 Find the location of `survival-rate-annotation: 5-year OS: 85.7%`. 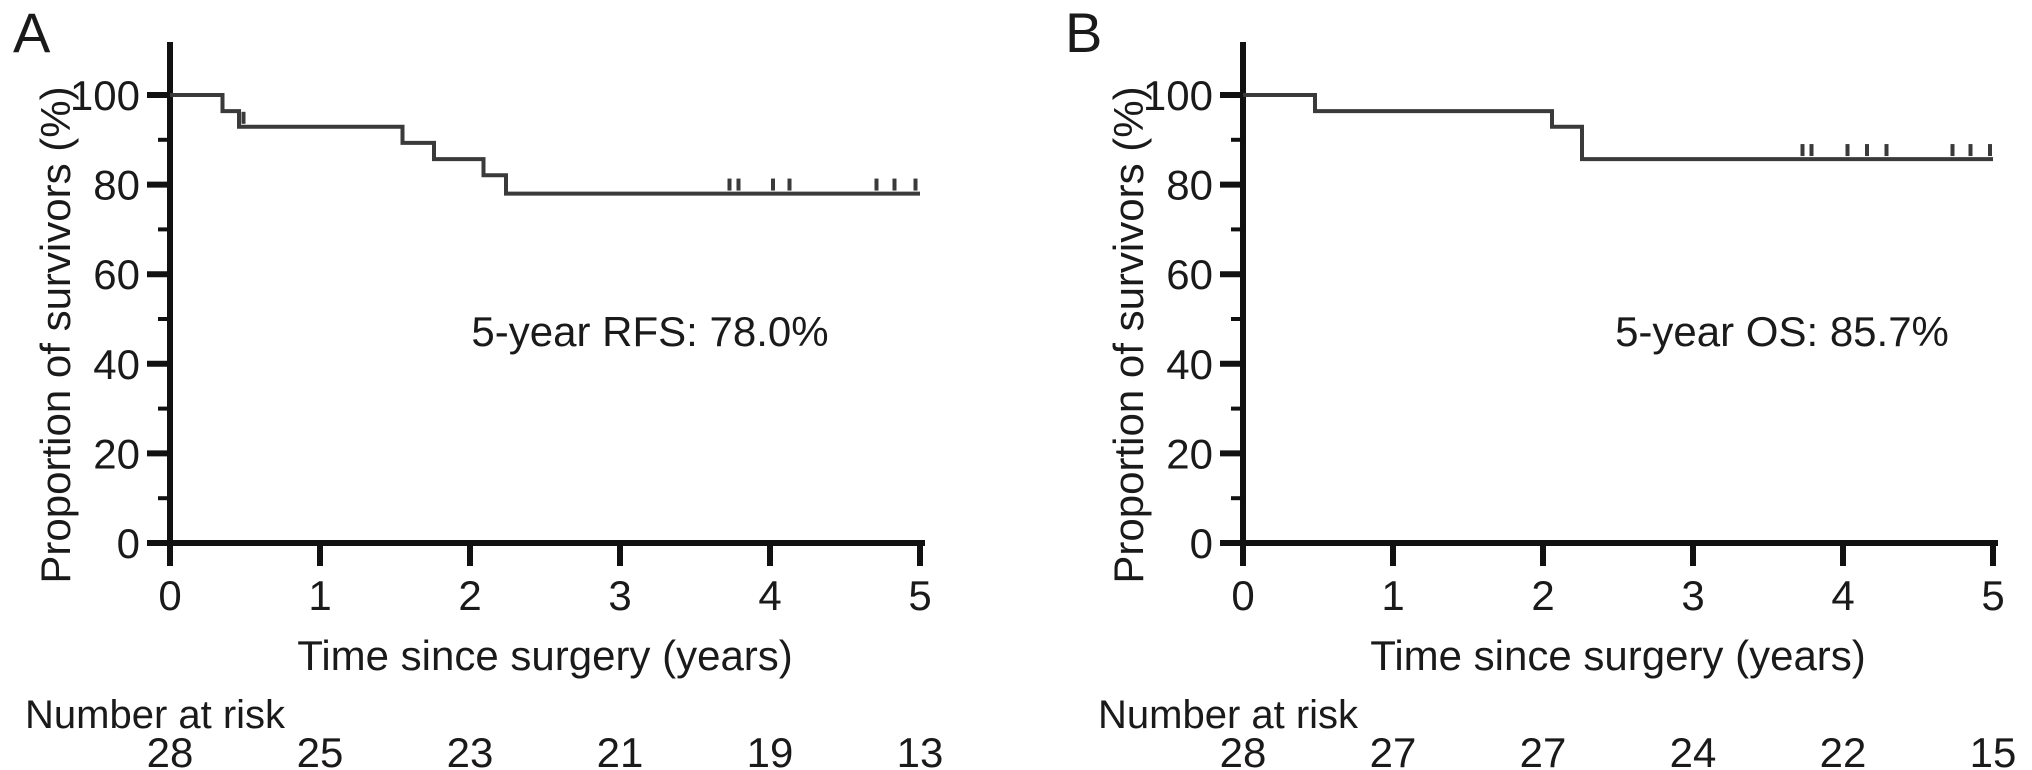

survival-rate-annotation: 5-year OS: 85.7% is located at coordinates (1782, 331).